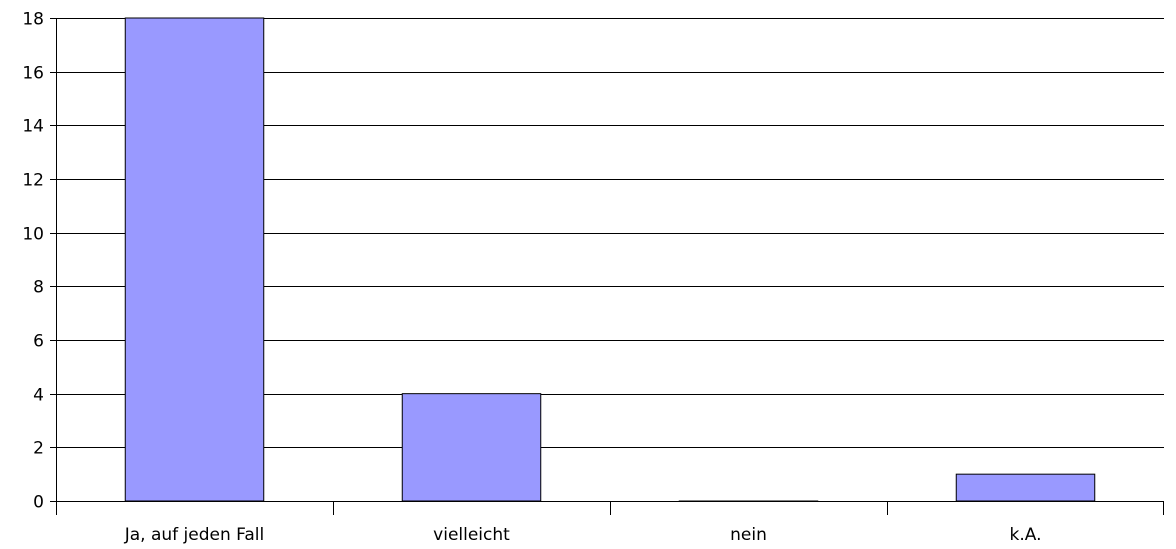 The image size is (1176, 549). What do you see at coordinates (33, 127) in the screenshot?
I see `y-tick-label: 14` at bounding box center [33, 127].